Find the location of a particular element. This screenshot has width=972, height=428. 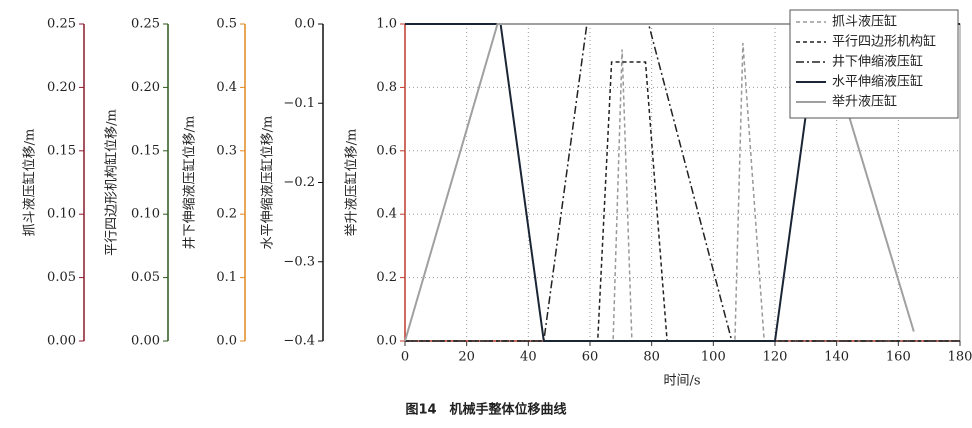

y-tick-label: 0.1 is located at coordinates (226, 277).